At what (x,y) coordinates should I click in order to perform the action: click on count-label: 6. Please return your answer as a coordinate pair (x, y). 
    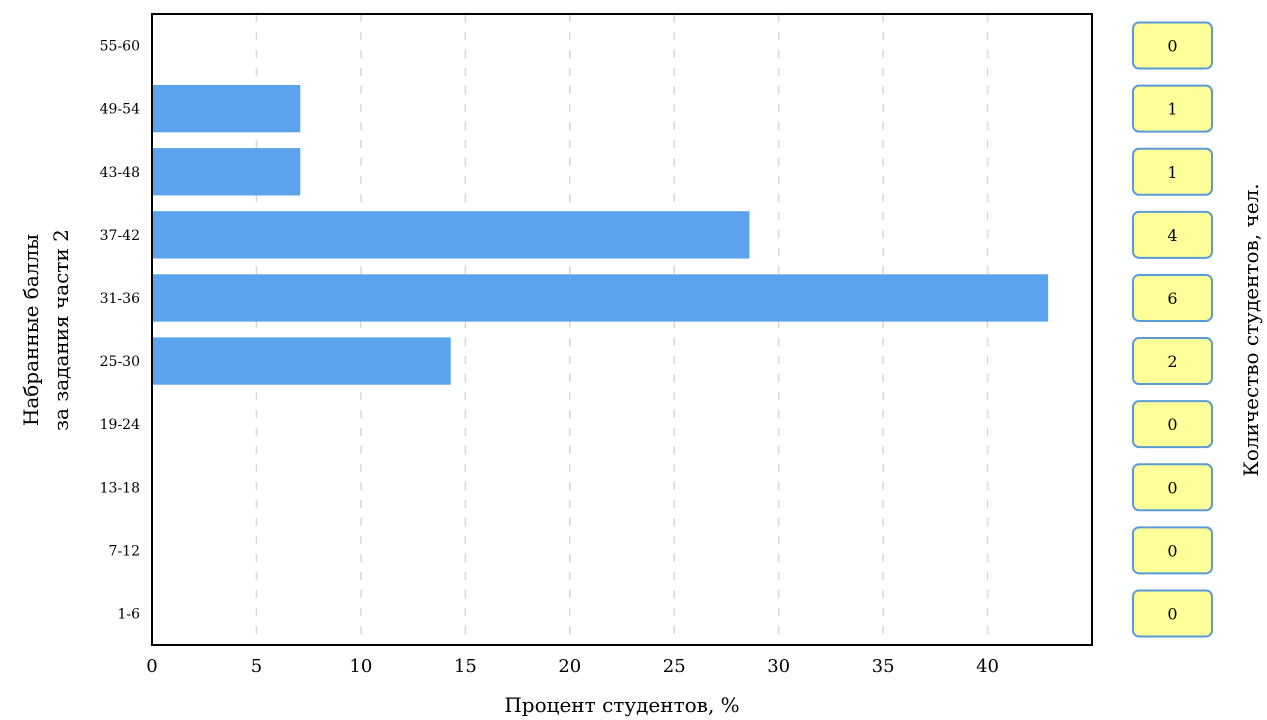
    Looking at the image, I should click on (1172, 298).